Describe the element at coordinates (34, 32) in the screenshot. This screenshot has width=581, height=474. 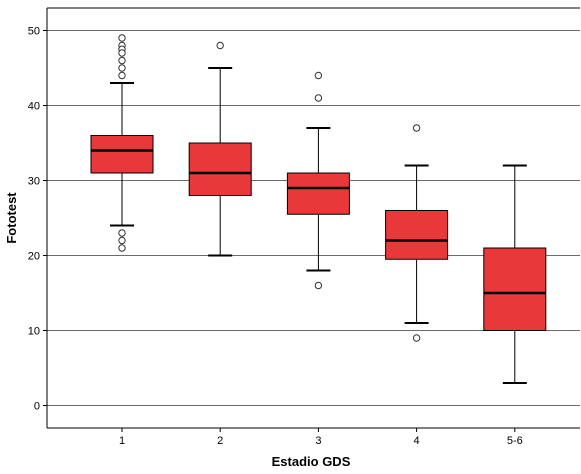
I see `y-tick-label: 50` at that location.